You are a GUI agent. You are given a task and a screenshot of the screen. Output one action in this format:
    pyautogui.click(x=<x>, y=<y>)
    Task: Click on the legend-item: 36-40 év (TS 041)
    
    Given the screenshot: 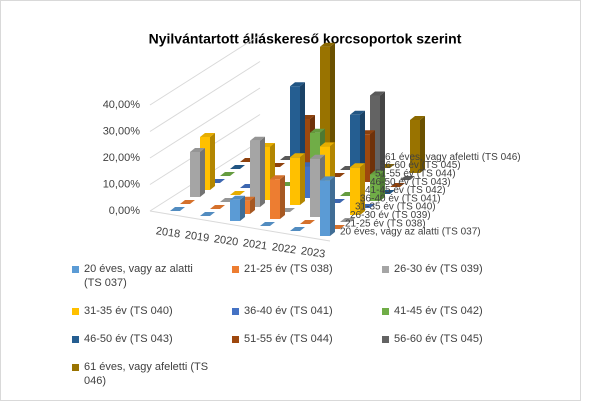 What is the action you would take?
    pyautogui.click(x=307, y=311)
    